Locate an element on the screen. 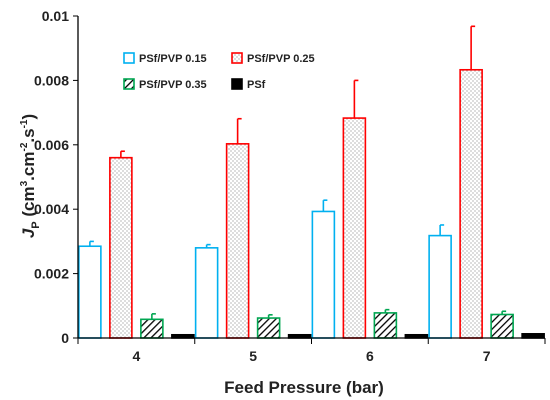 The width and height of the screenshot is (550, 400). x-axis-title: Feed Pressure (bar) is located at coordinates (304, 387).